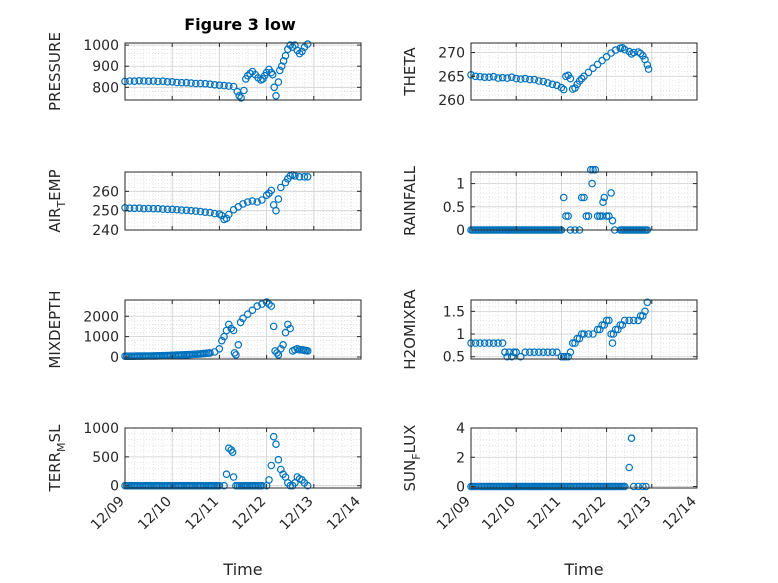  I want to click on x-tick-label: 12/14, so click(344, 513).